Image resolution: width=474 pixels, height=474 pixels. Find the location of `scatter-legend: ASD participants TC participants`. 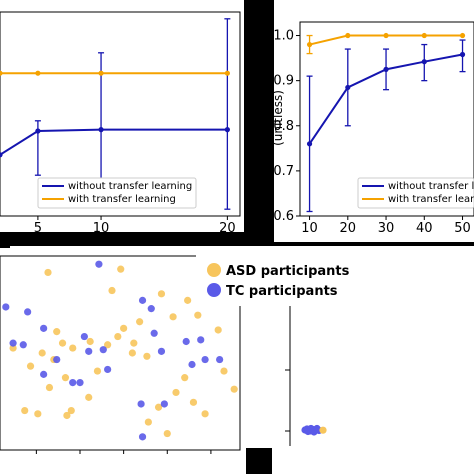

scatter-legend: ASD participants TC participants is located at coordinates (273, 280).